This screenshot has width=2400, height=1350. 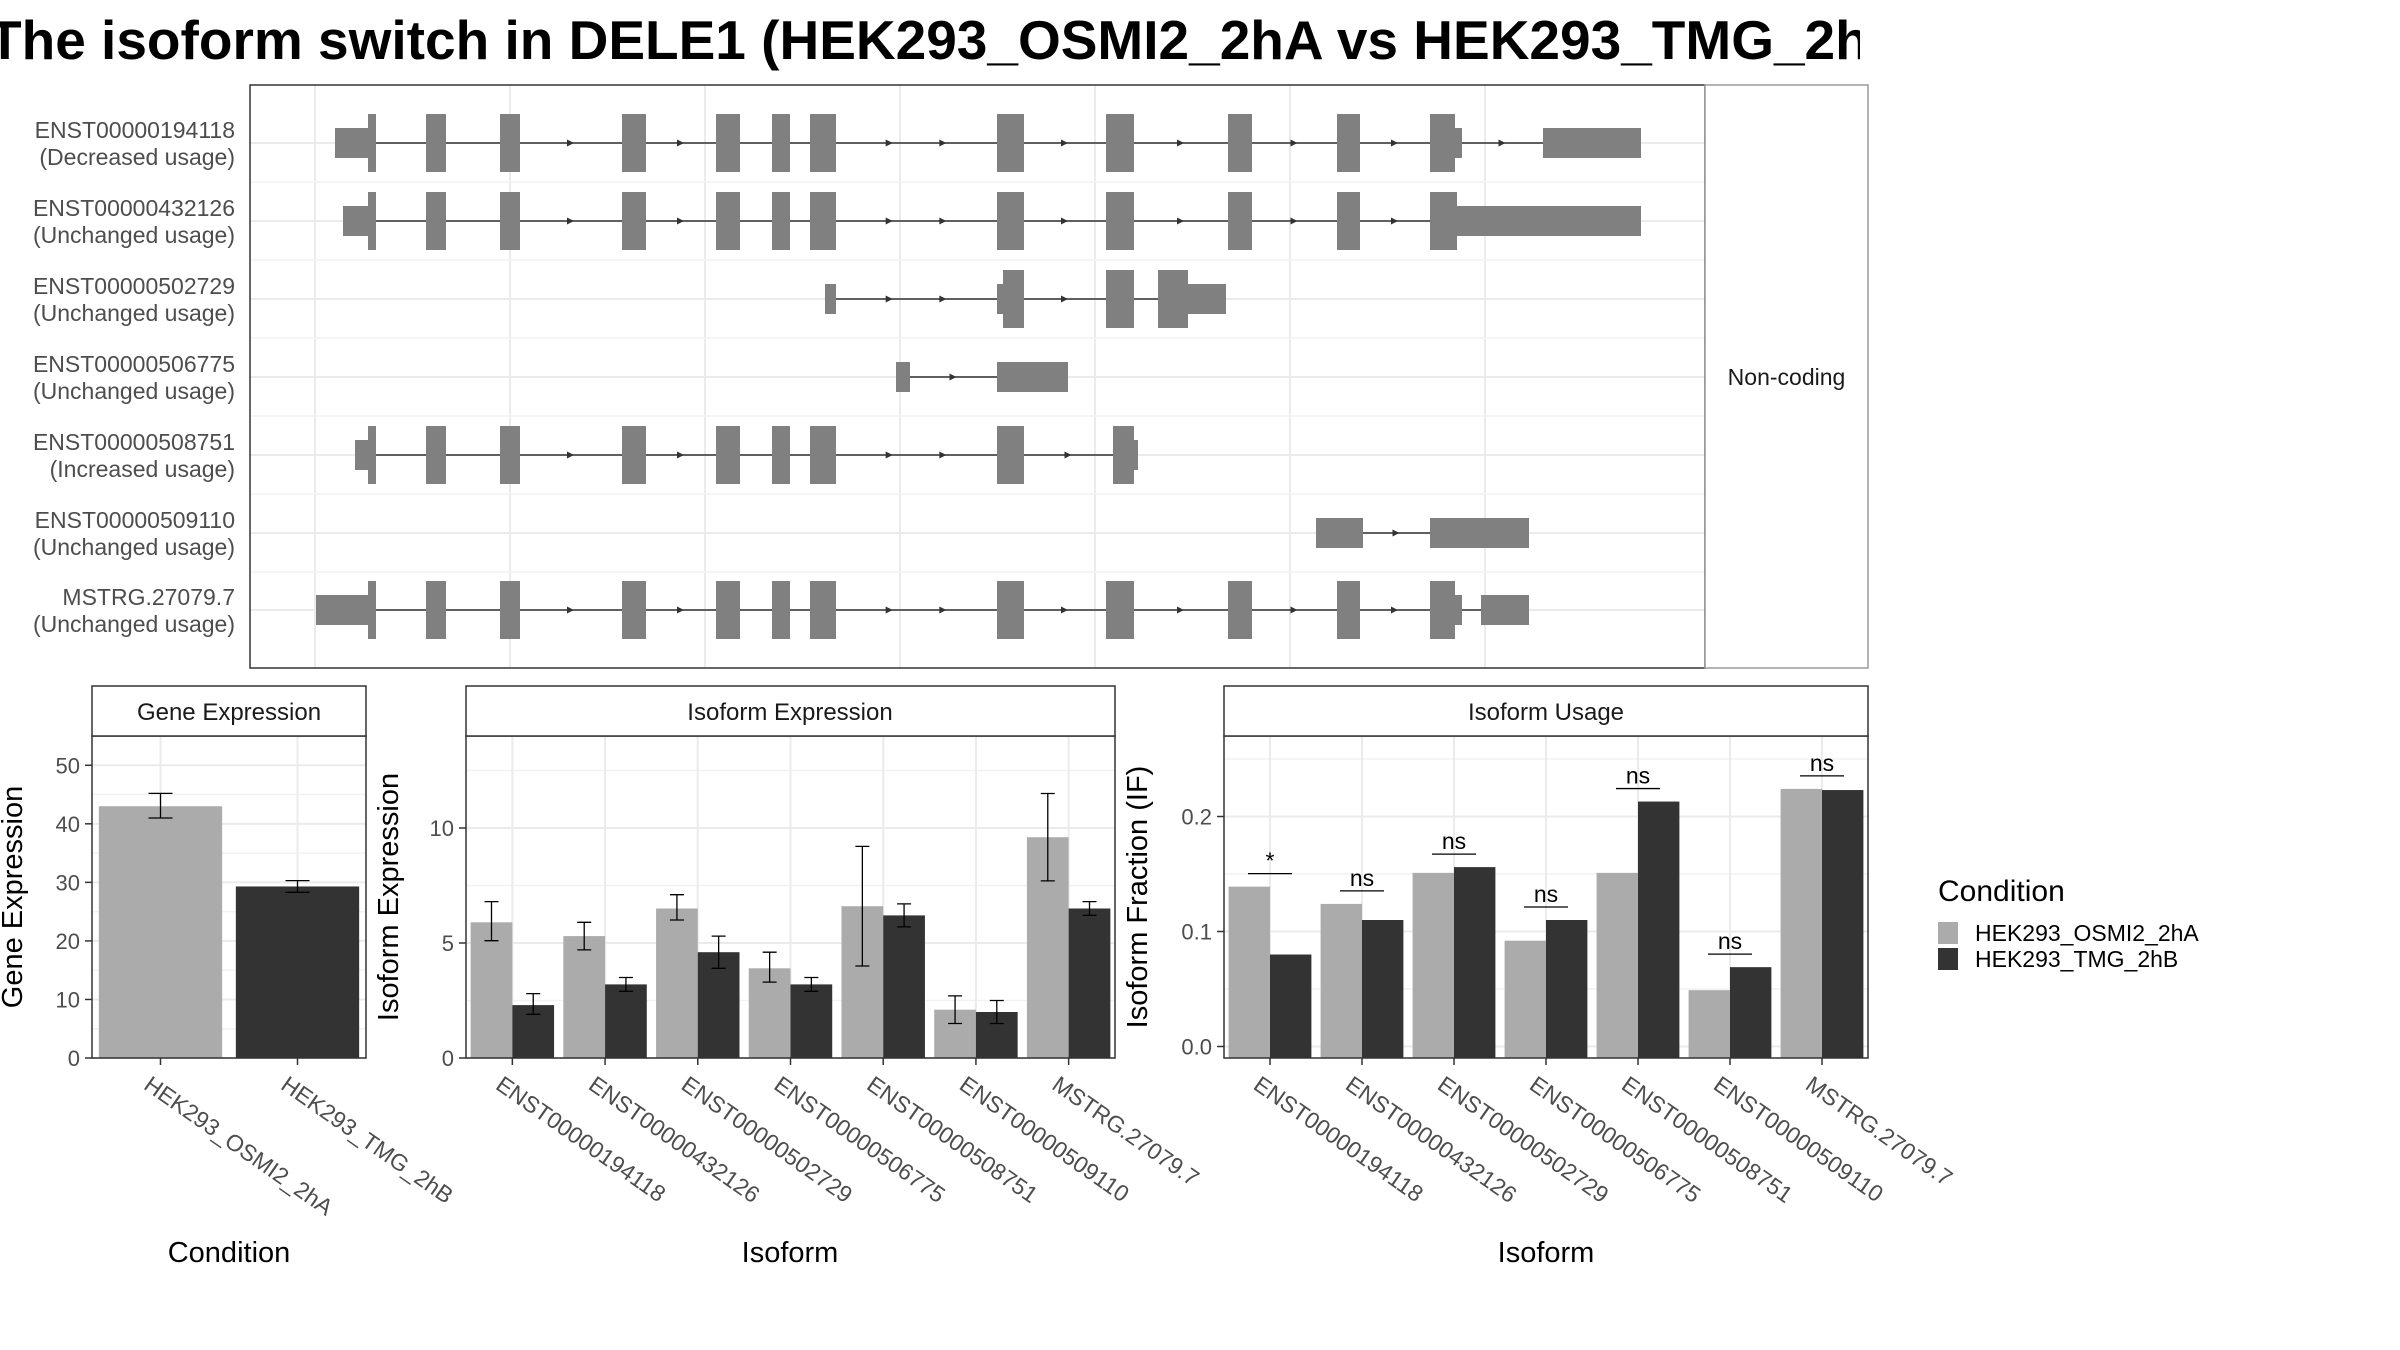 I want to click on transcript-id: ENST00000508751, so click(x=134, y=442).